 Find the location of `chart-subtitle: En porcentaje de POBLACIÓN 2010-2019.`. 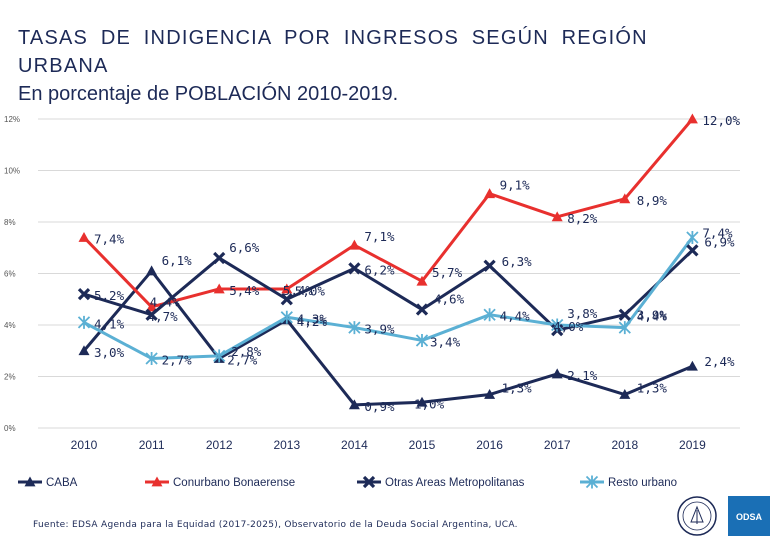

chart-subtitle: En porcentaje de POBLACIÓN 2010-2019. is located at coordinates (208, 94).